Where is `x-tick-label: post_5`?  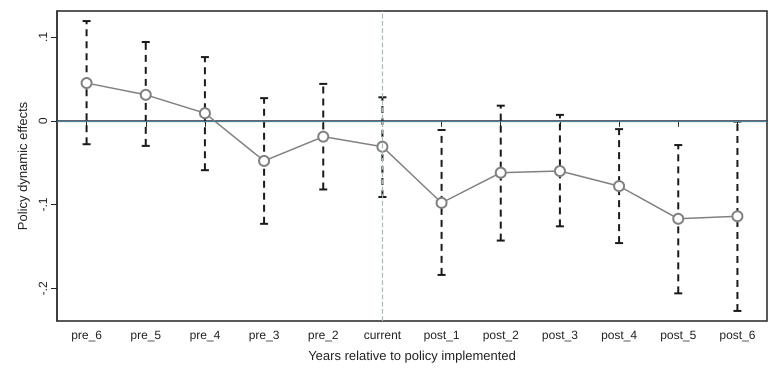 x-tick-label: post_5 is located at coordinates (678, 335).